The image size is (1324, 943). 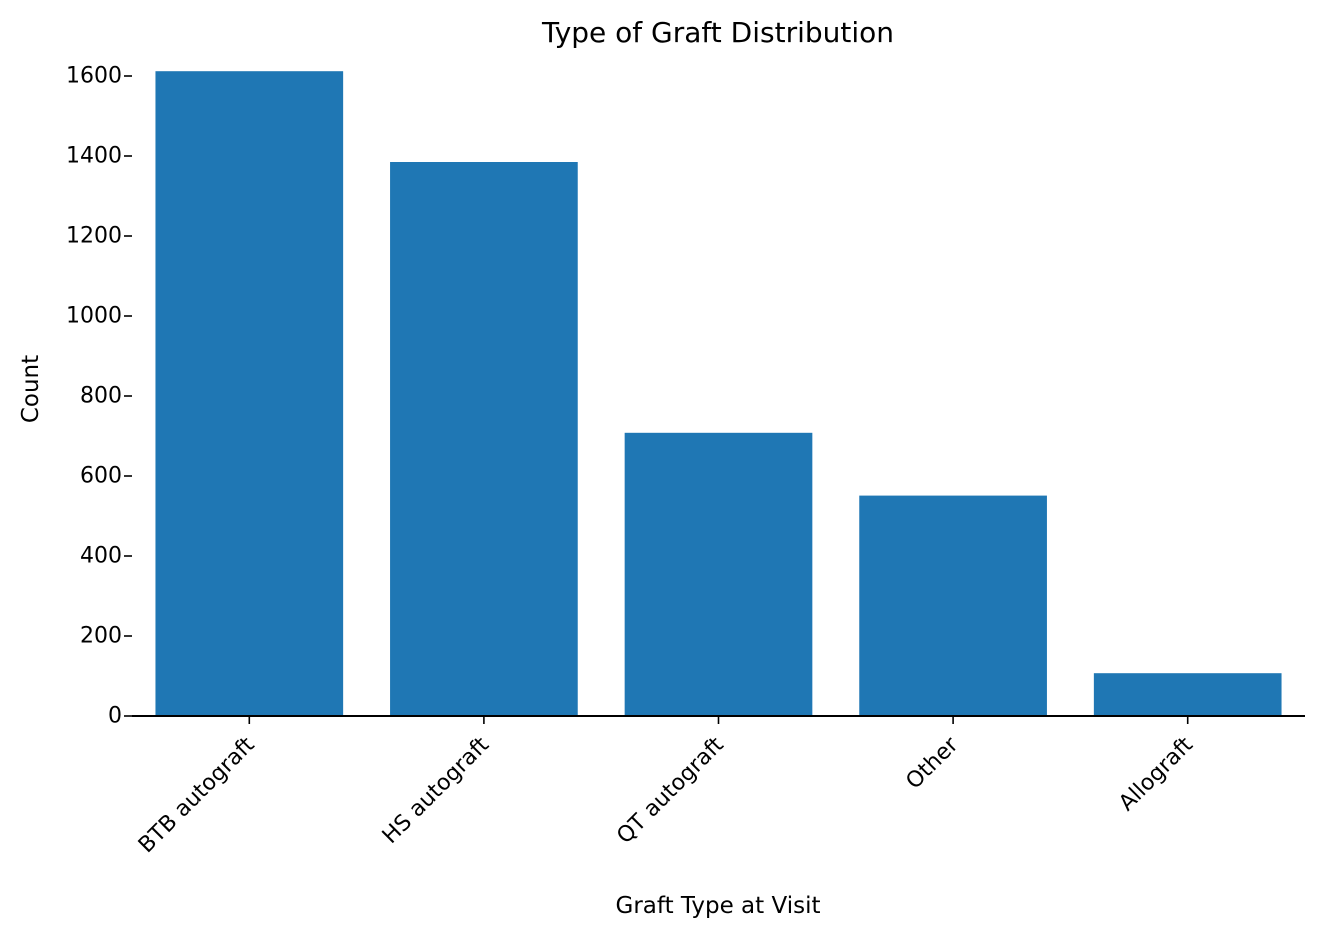 I want to click on y-tick-label: 400, so click(x=101, y=556).